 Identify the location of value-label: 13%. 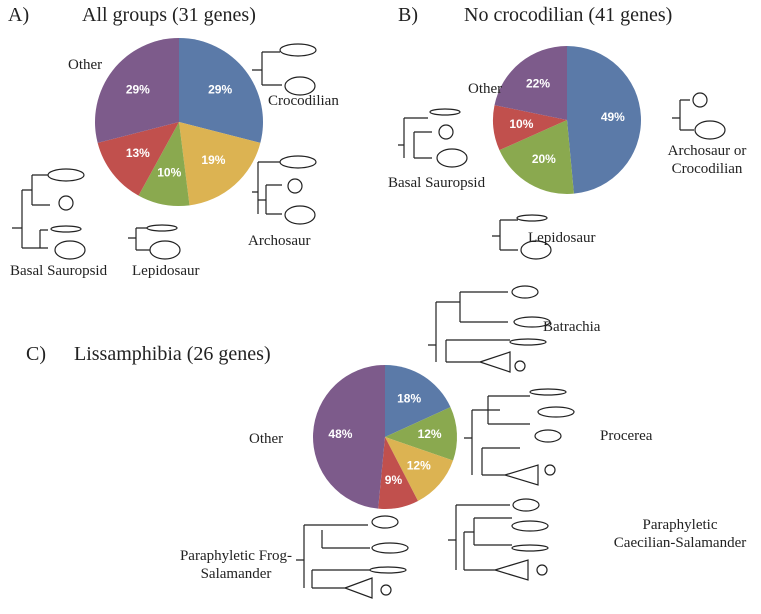
(138, 153).